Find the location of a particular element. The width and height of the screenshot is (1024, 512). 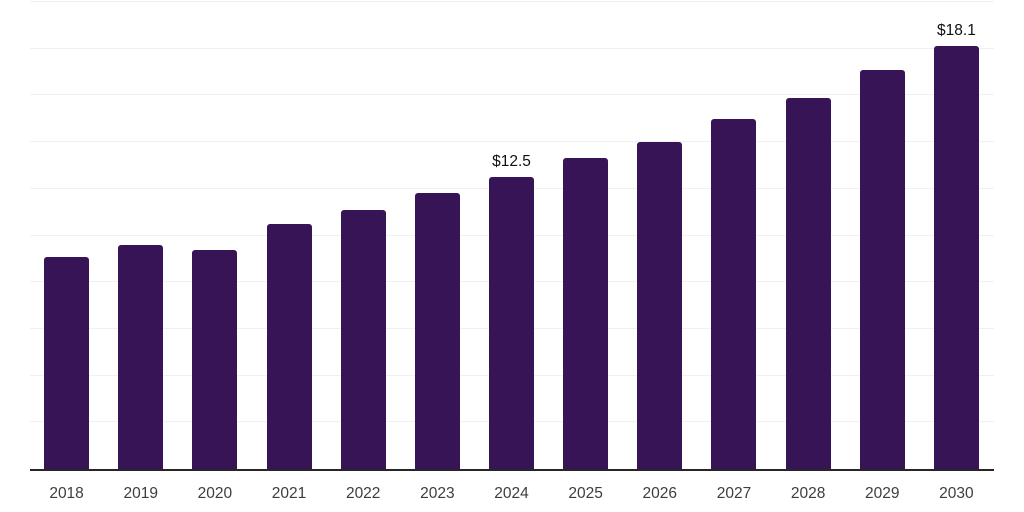

bar-2020 is located at coordinates (215, 359).